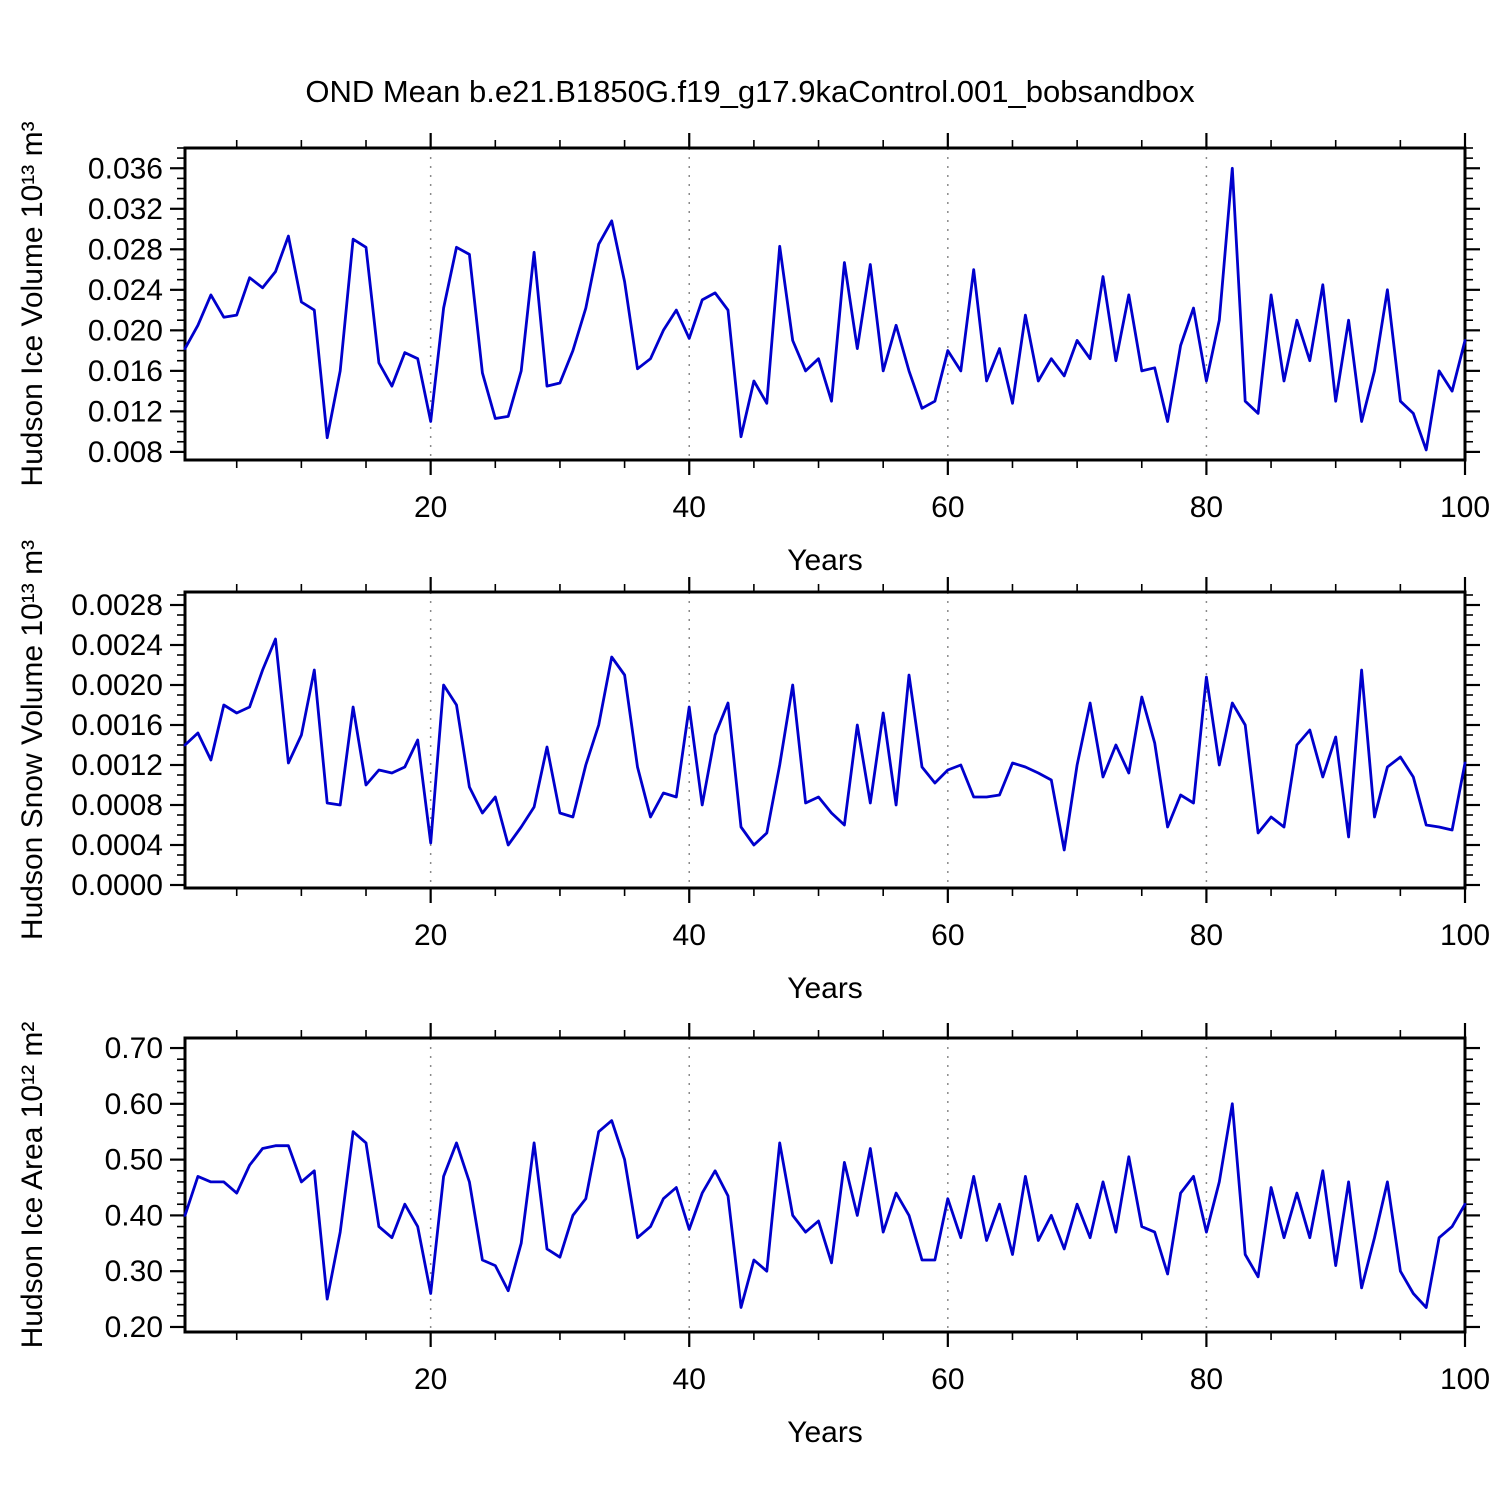 The width and height of the screenshot is (1500, 1500). I want to click on y-tick-label: 0.008, so click(125, 452).